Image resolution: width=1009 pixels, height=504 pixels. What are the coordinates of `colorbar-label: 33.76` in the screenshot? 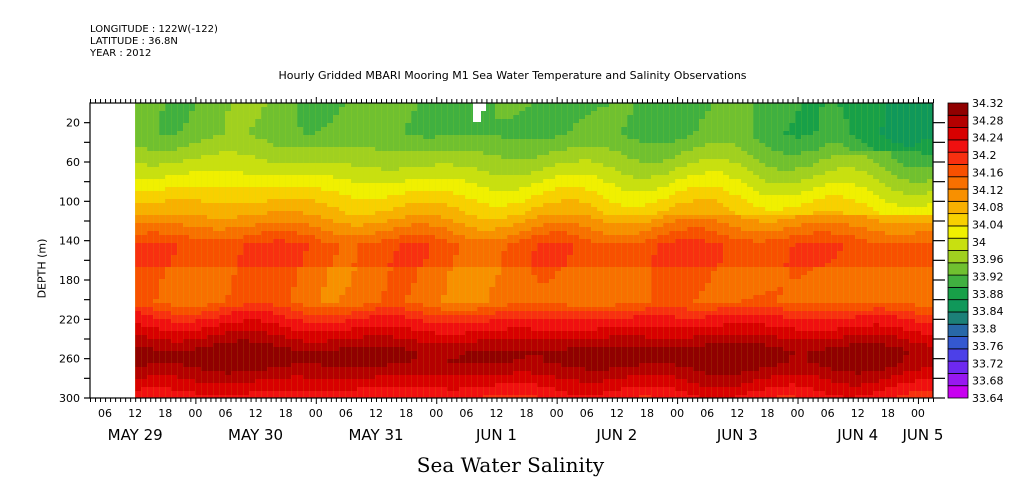 It's located at (988, 346).